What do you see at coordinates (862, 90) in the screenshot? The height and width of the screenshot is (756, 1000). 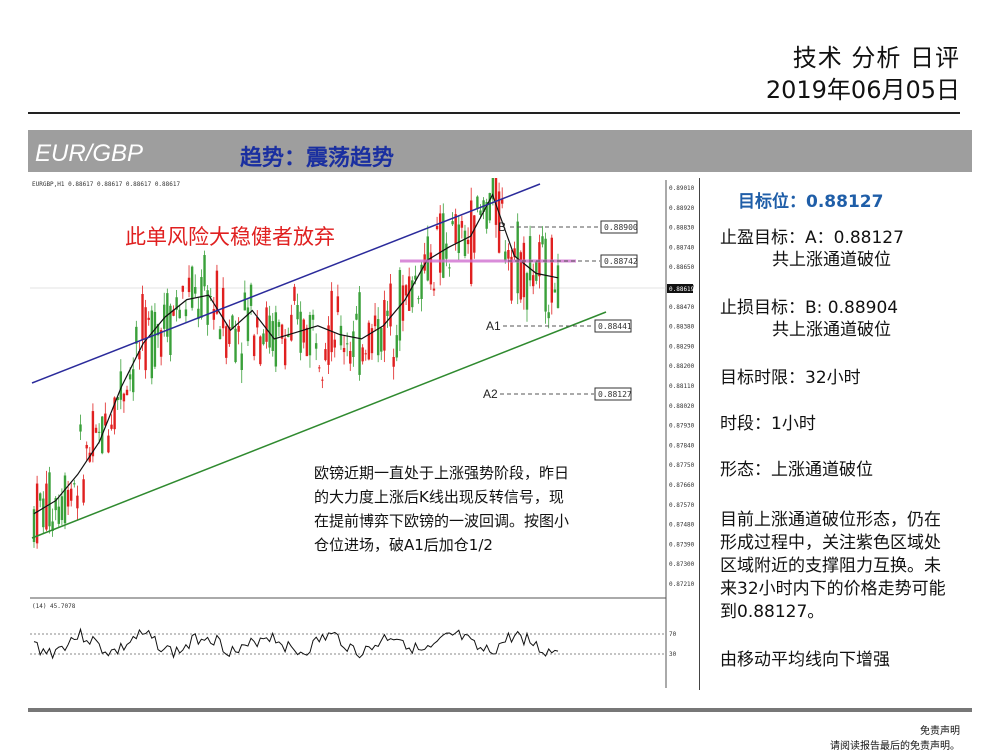 I see `report-date: 2019年06月05日` at bounding box center [862, 90].